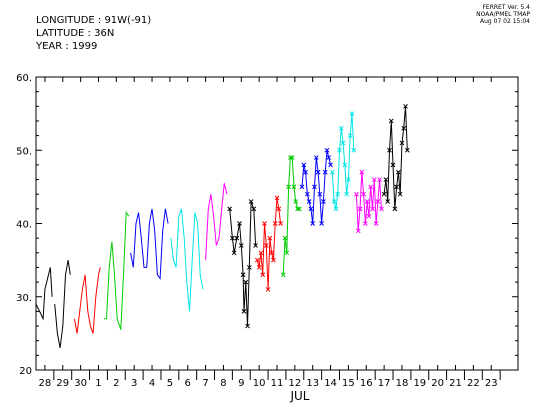 The image size is (536, 407). Describe the element at coordinates (24, 225) in the screenshot. I see `y-tick-label: 40.` at that location.